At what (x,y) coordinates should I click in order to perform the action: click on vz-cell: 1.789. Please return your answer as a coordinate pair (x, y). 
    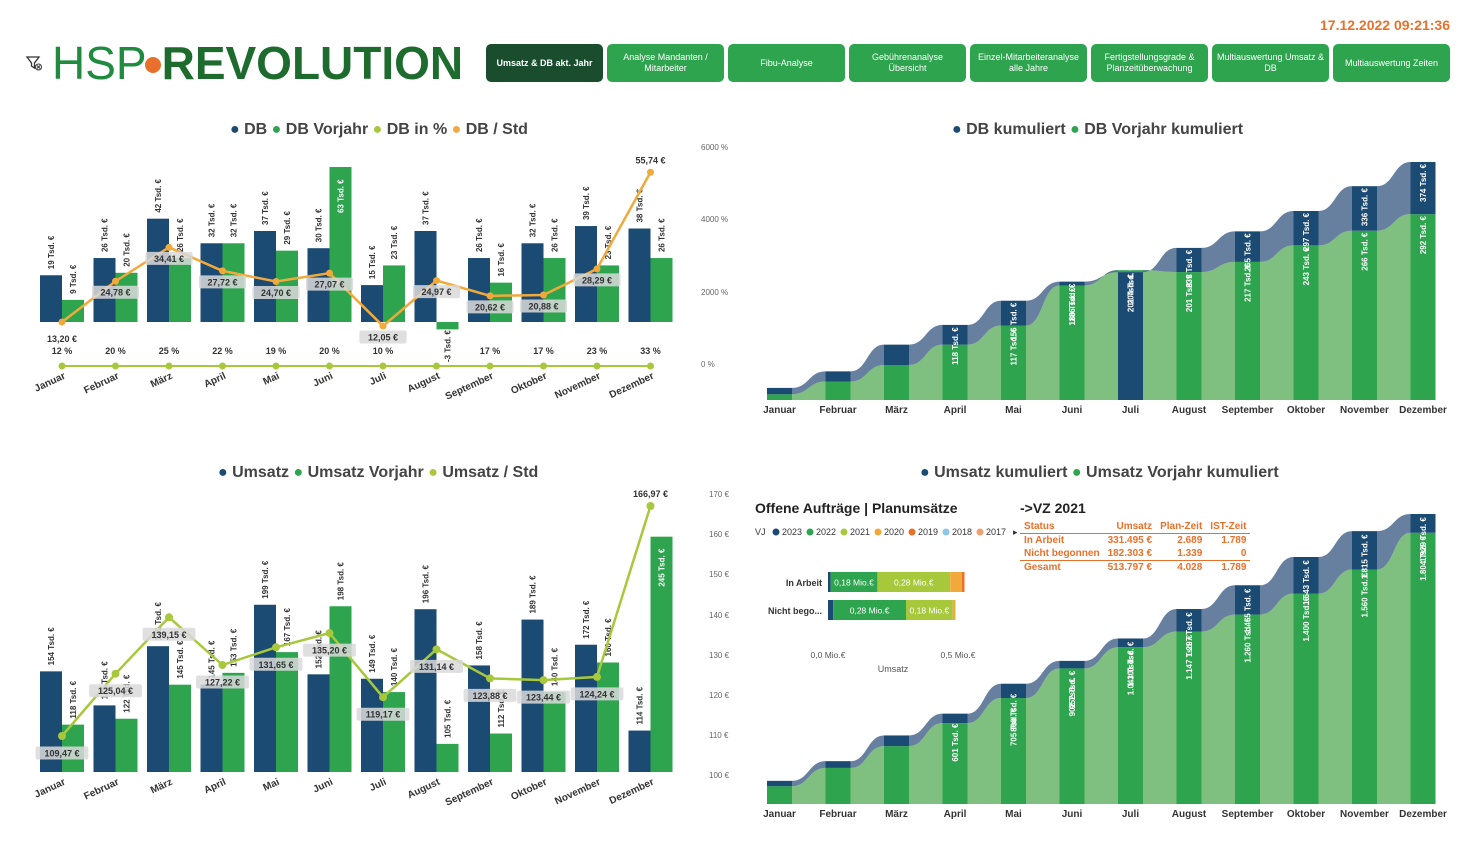
    Looking at the image, I should click on (1234, 540).